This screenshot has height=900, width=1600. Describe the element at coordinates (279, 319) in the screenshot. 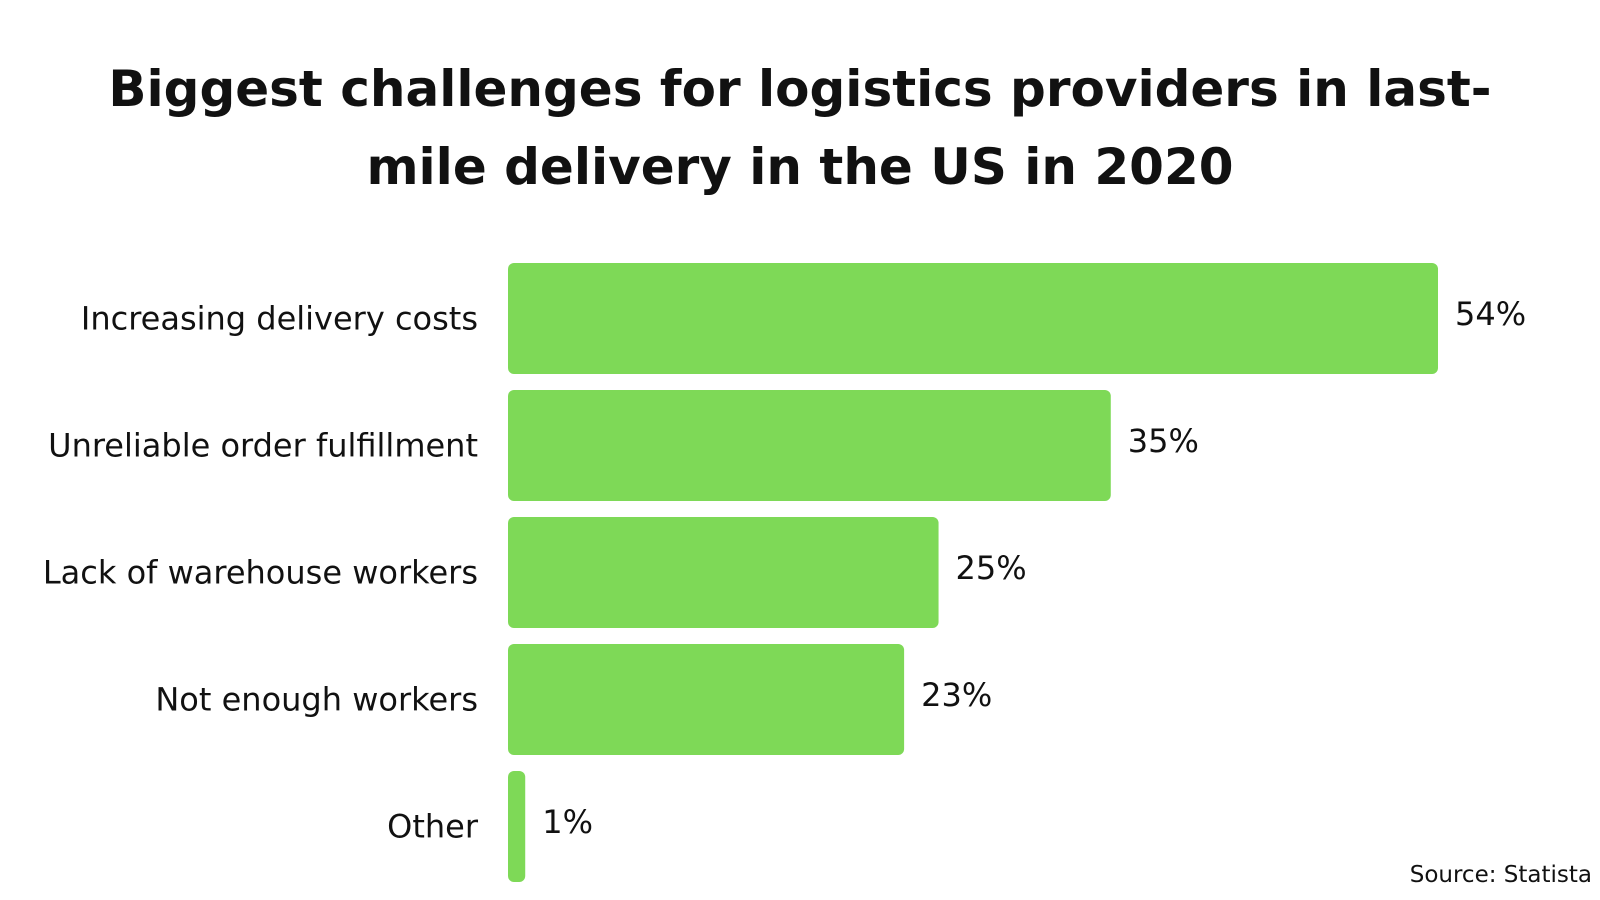

I see `category-label: Increasing delivery costs` at that location.